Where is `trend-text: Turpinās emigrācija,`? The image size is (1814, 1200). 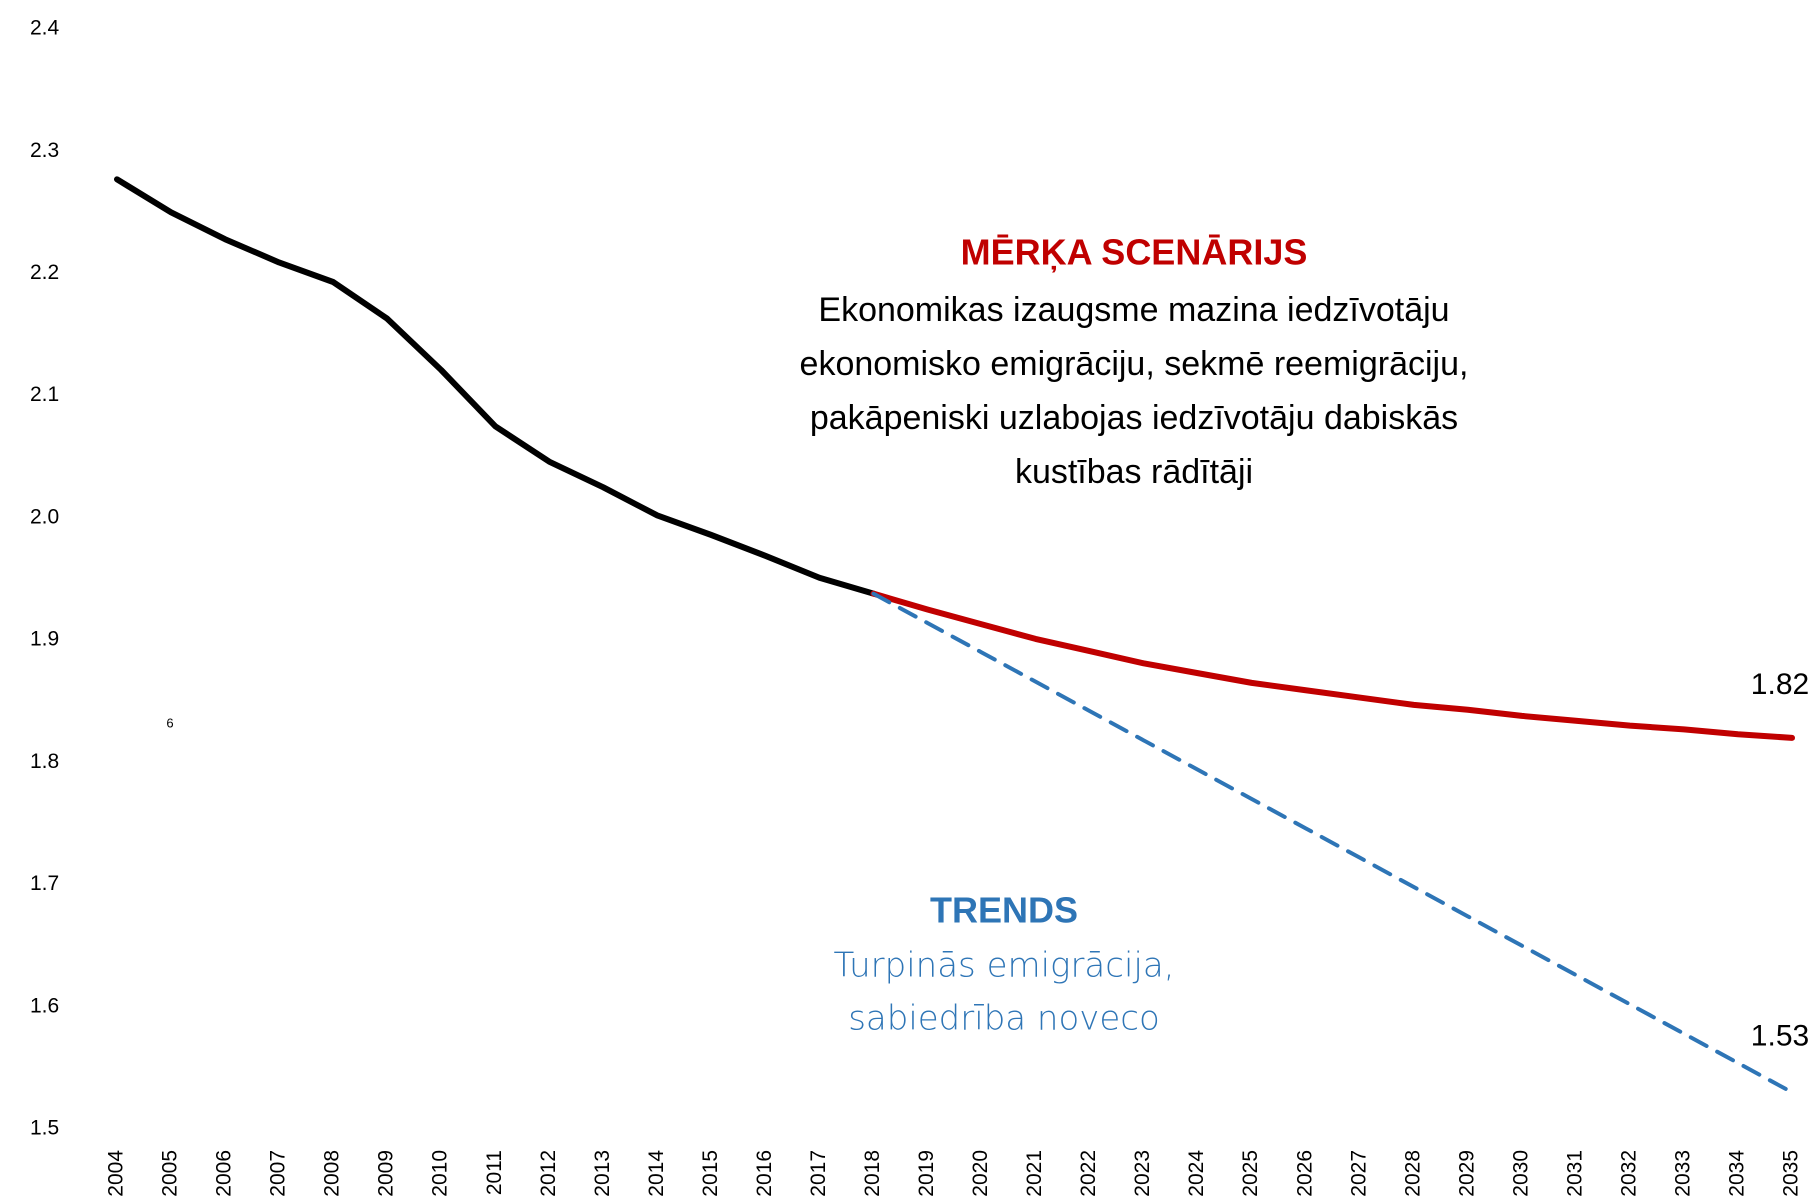
trend-text: Turpinās emigrācija, is located at coordinates (1004, 966).